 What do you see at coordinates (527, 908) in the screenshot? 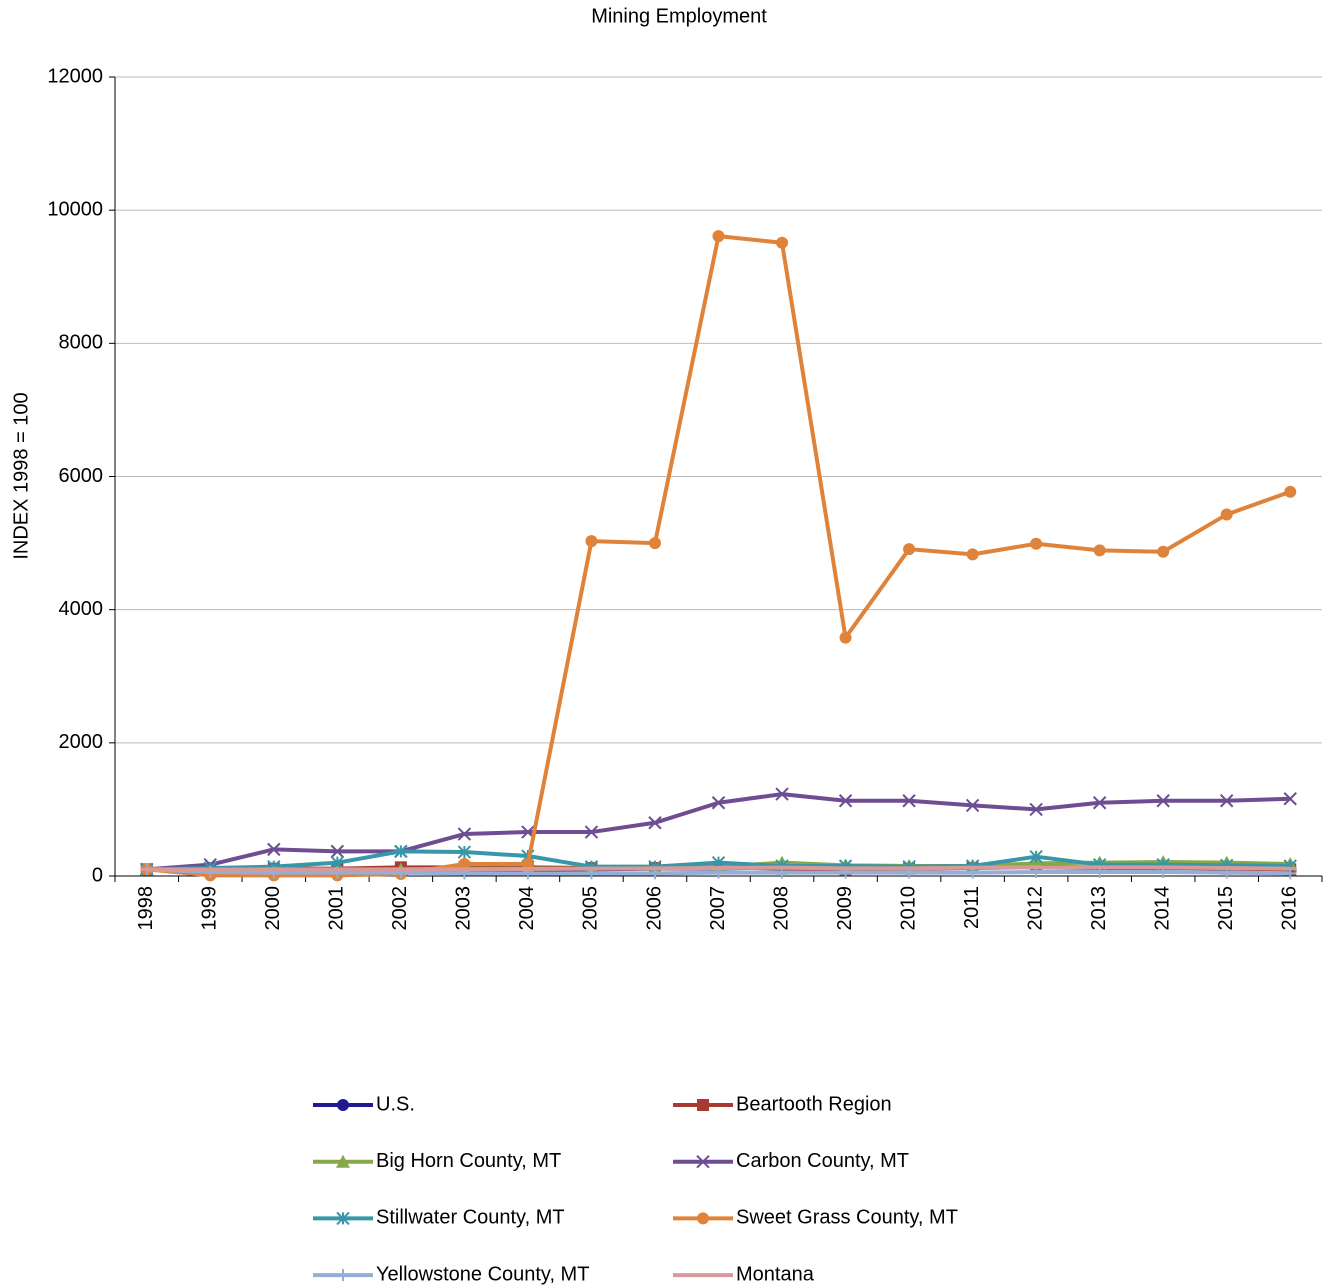
I see `x-tick-label: 2004` at bounding box center [527, 908].